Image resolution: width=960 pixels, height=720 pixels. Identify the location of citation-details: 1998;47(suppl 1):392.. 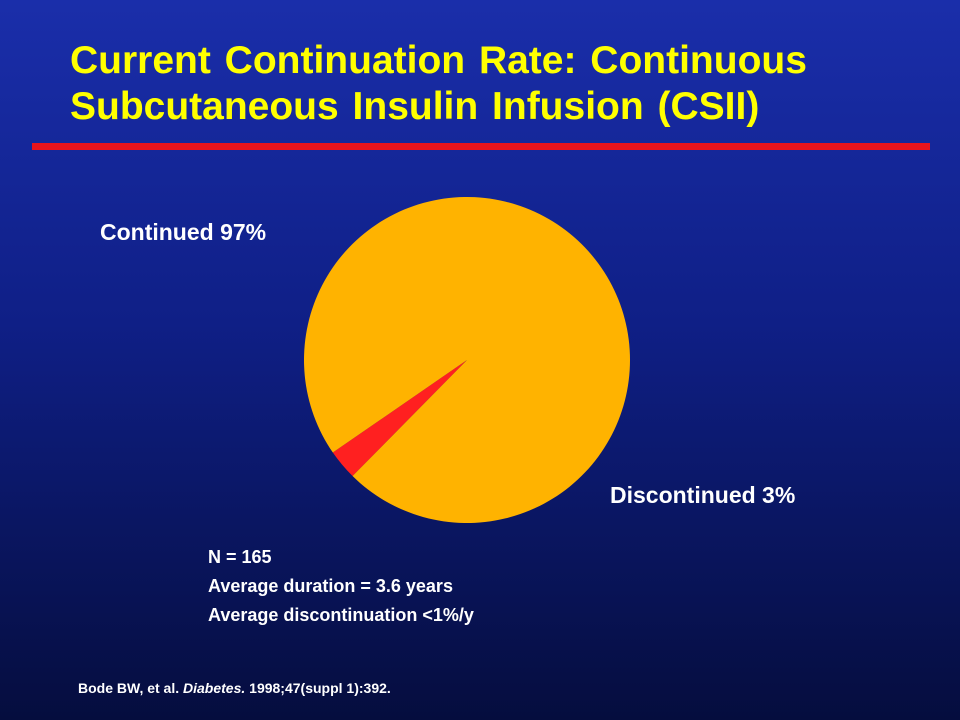
(318, 688).